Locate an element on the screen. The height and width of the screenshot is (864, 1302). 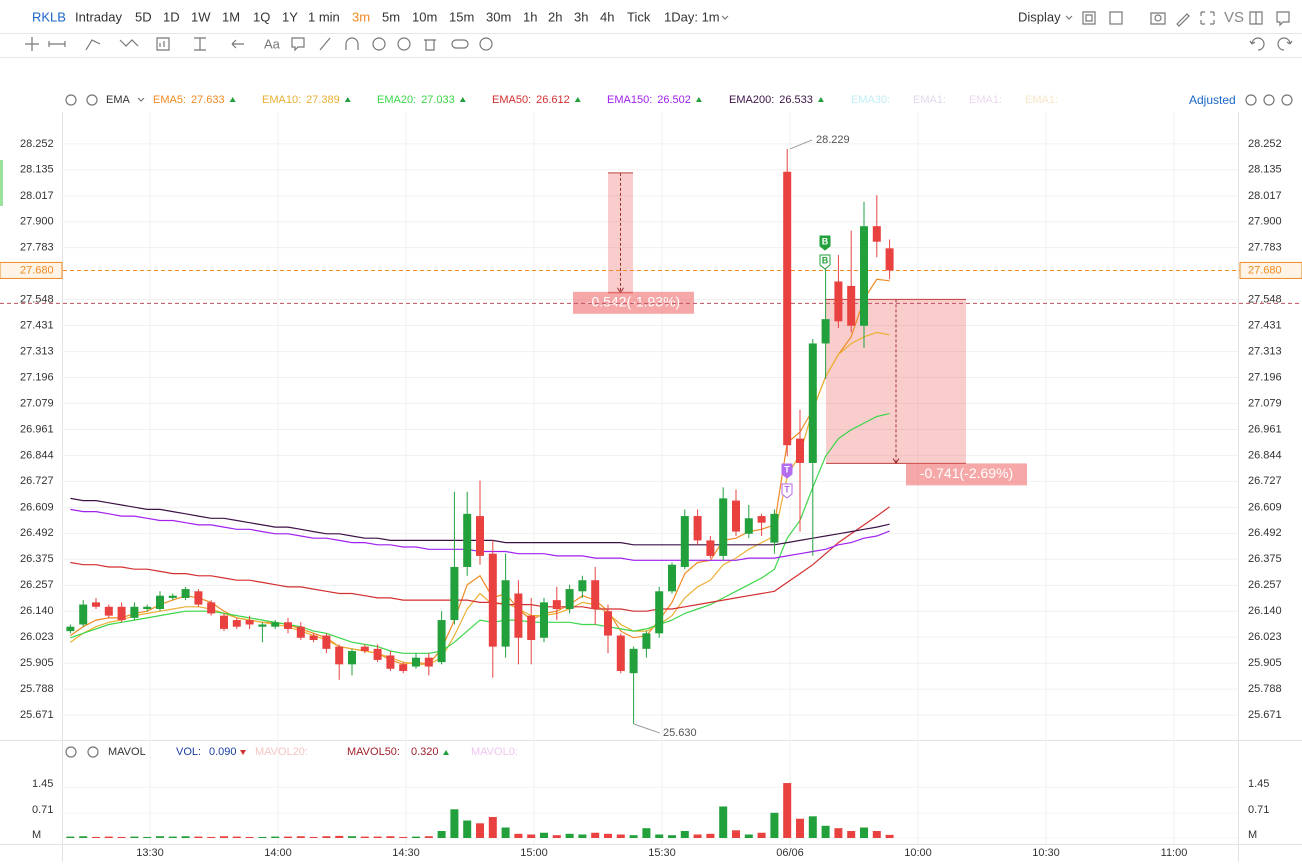
volume-close is located at coordinates (93, 752).